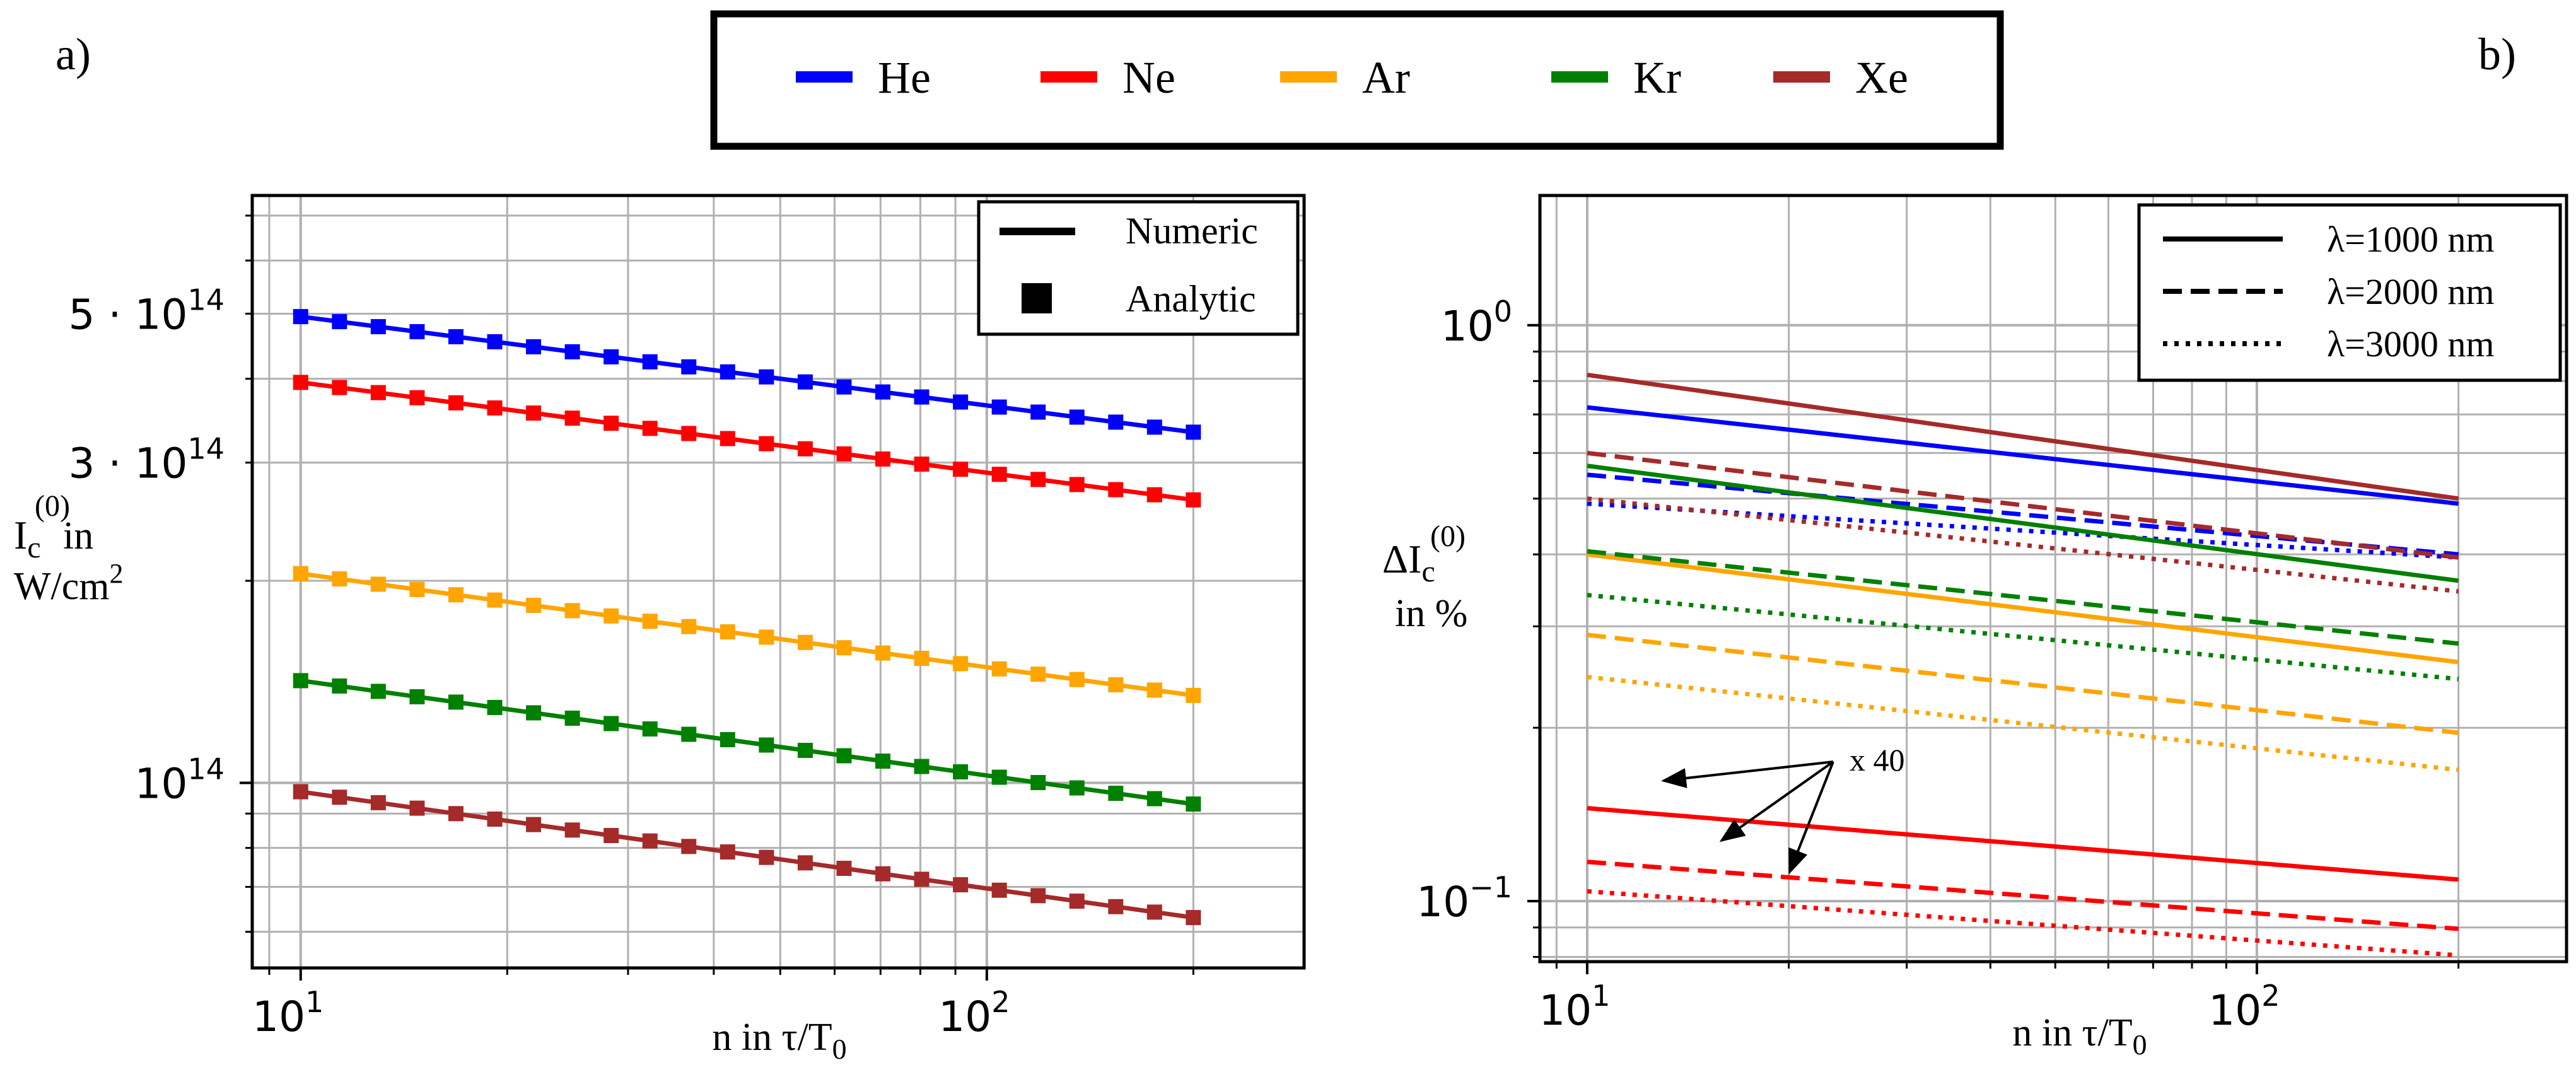  I want to click on b-series-line-kr-2000-nm, so click(2023, 597).